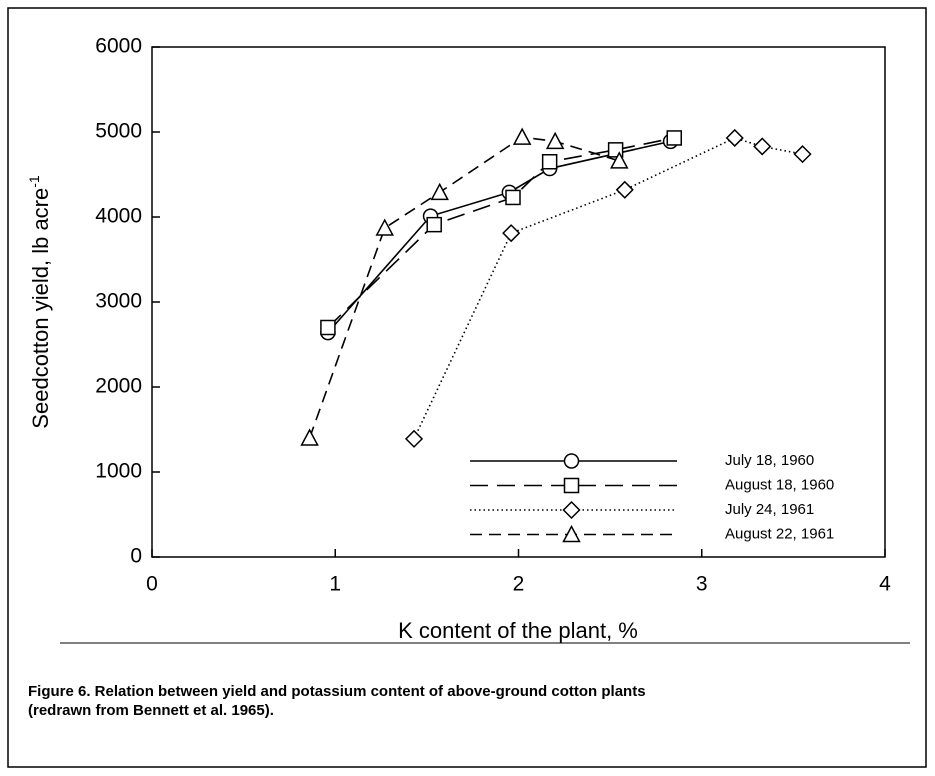  What do you see at coordinates (118, 386) in the screenshot?
I see `y-tick-label: 2000` at bounding box center [118, 386].